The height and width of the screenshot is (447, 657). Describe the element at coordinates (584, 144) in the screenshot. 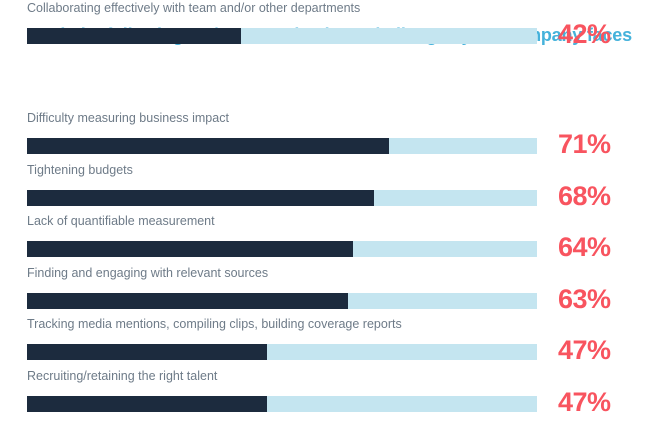

I see `percent-value: 71%` at that location.